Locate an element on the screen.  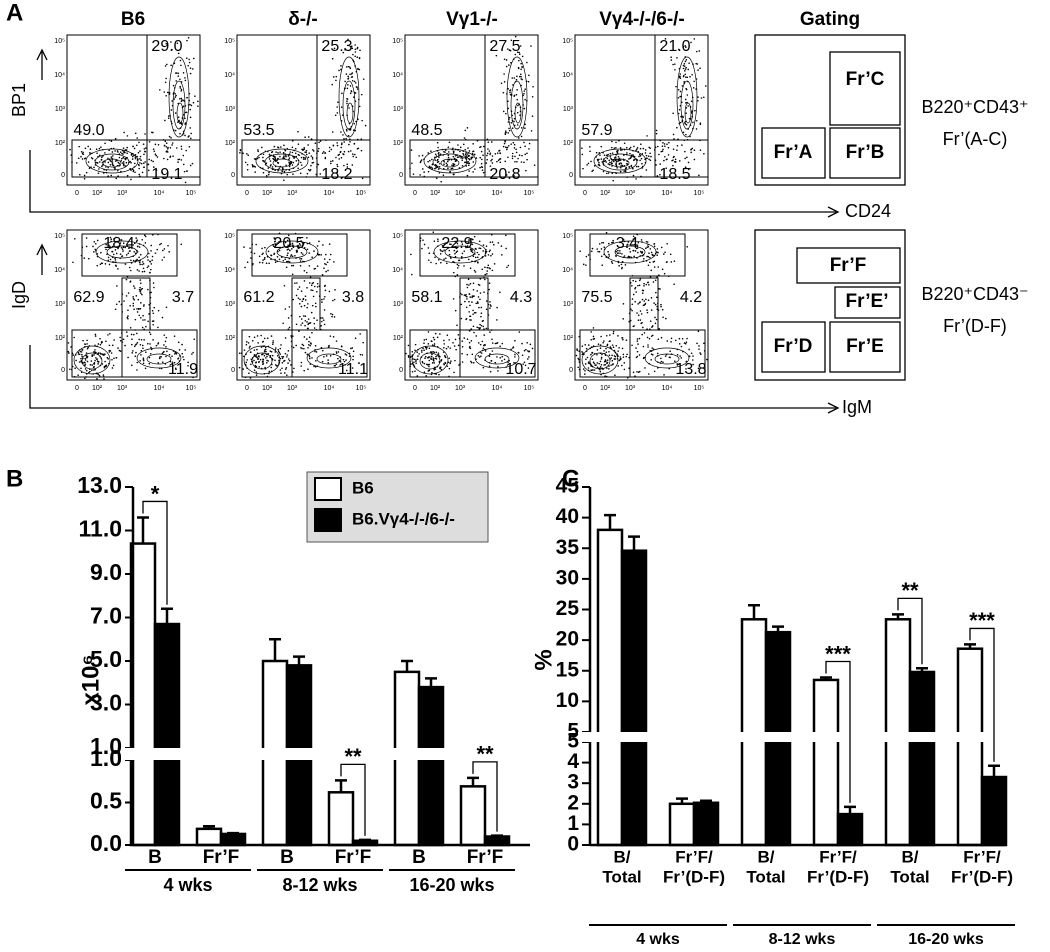
gate-name: Fr’E is located at coordinates (865, 346).